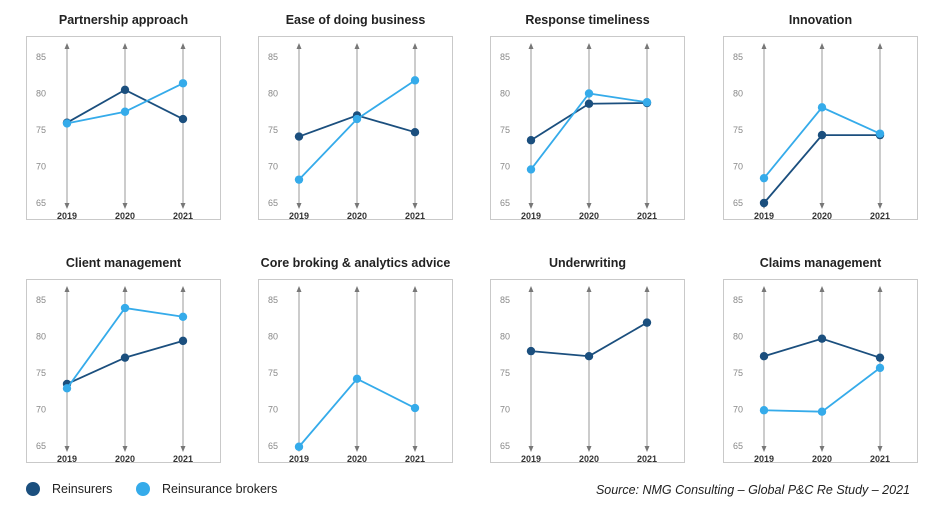 This screenshot has height=506, width=938. Describe the element at coordinates (69, 489) in the screenshot. I see `legend-reinsurers: Reinsurers` at that location.